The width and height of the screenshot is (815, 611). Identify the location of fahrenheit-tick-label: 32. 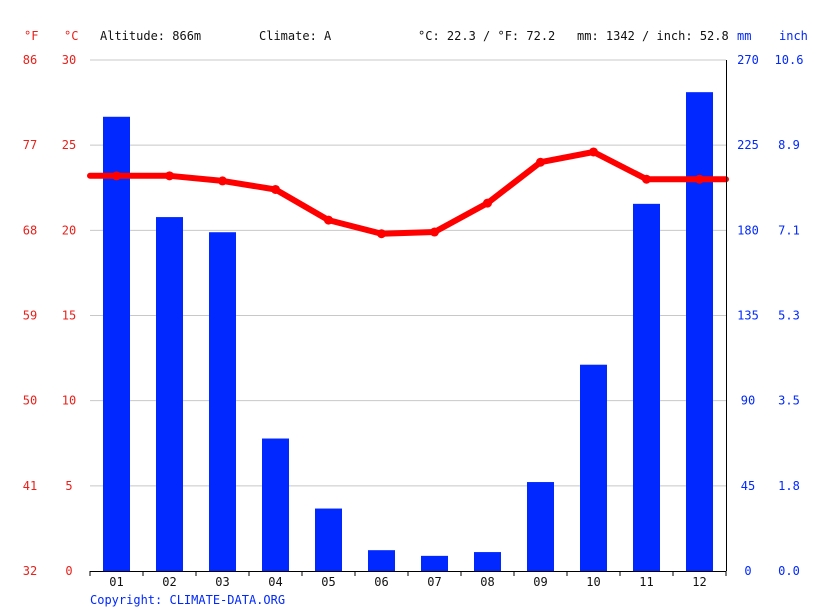
(30, 571).